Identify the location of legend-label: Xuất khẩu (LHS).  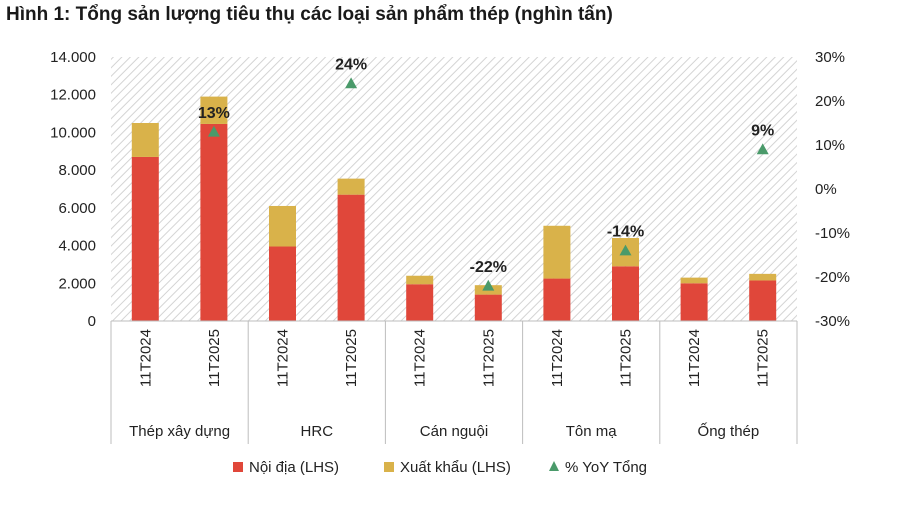
(455, 467).